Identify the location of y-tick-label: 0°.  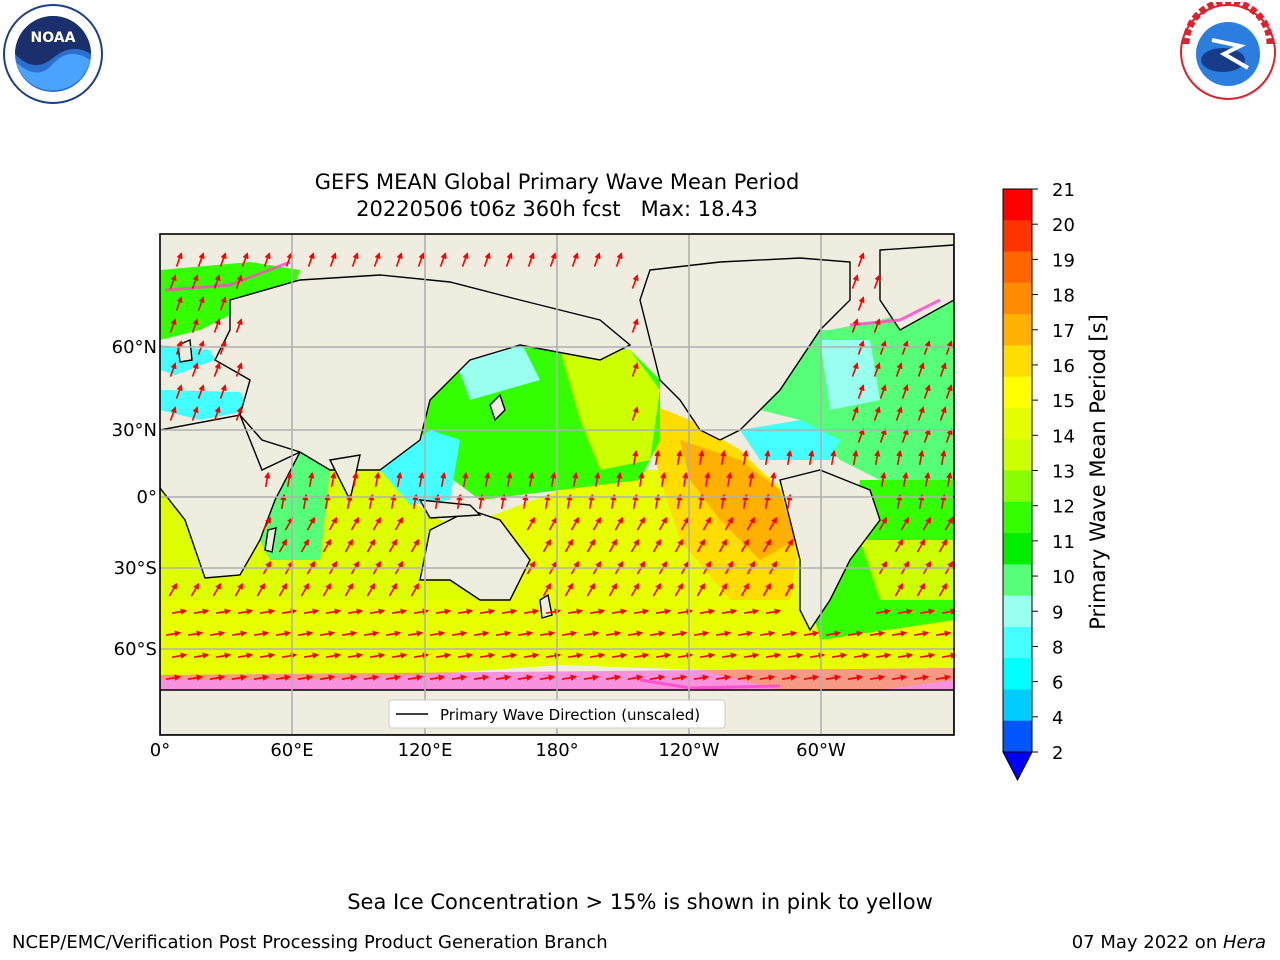
(147, 497).